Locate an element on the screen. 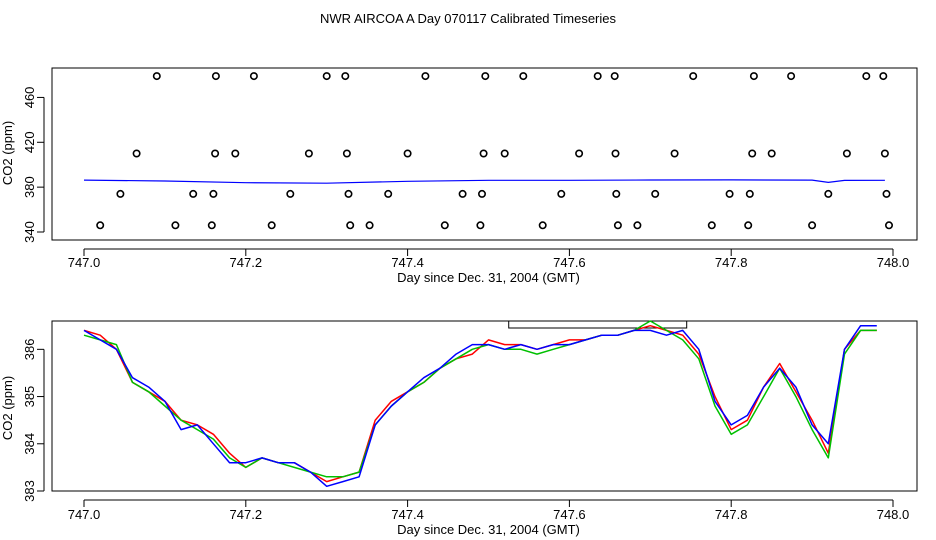 The width and height of the screenshot is (936, 540). y-tick-label: 385 is located at coordinates (29, 397).